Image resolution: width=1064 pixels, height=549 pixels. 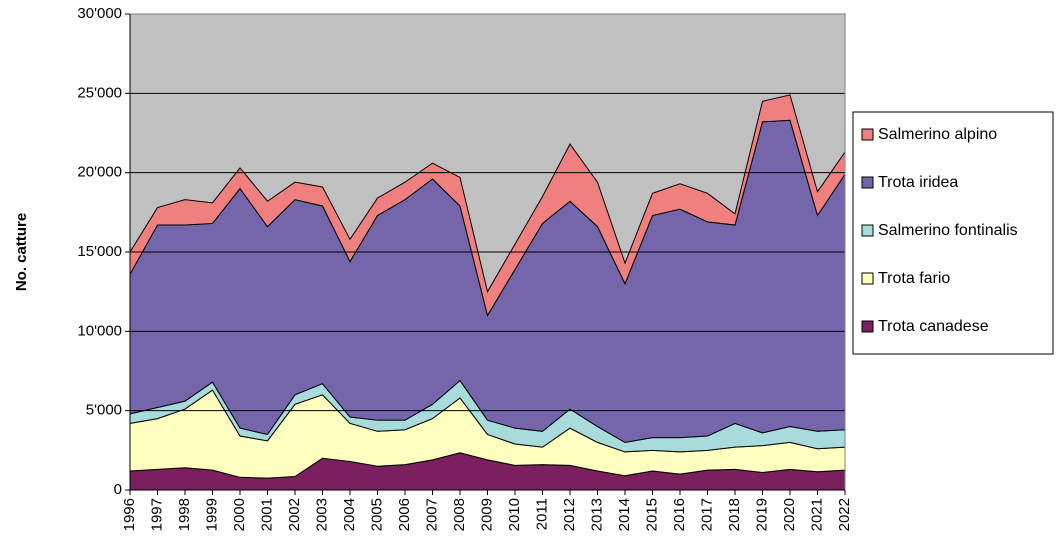 I want to click on x-tick-label: 2012, so click(x=569, y=514).